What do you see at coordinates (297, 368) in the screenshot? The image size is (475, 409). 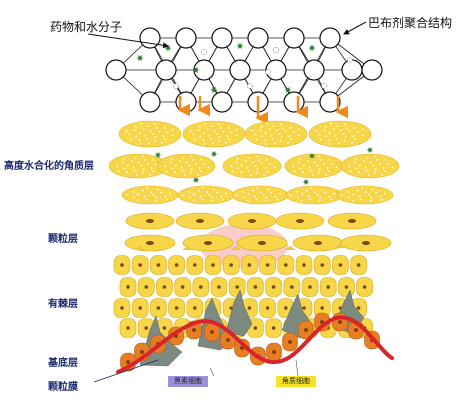 I see `keratinocyte-pointer` at bounding box center [297, 368].